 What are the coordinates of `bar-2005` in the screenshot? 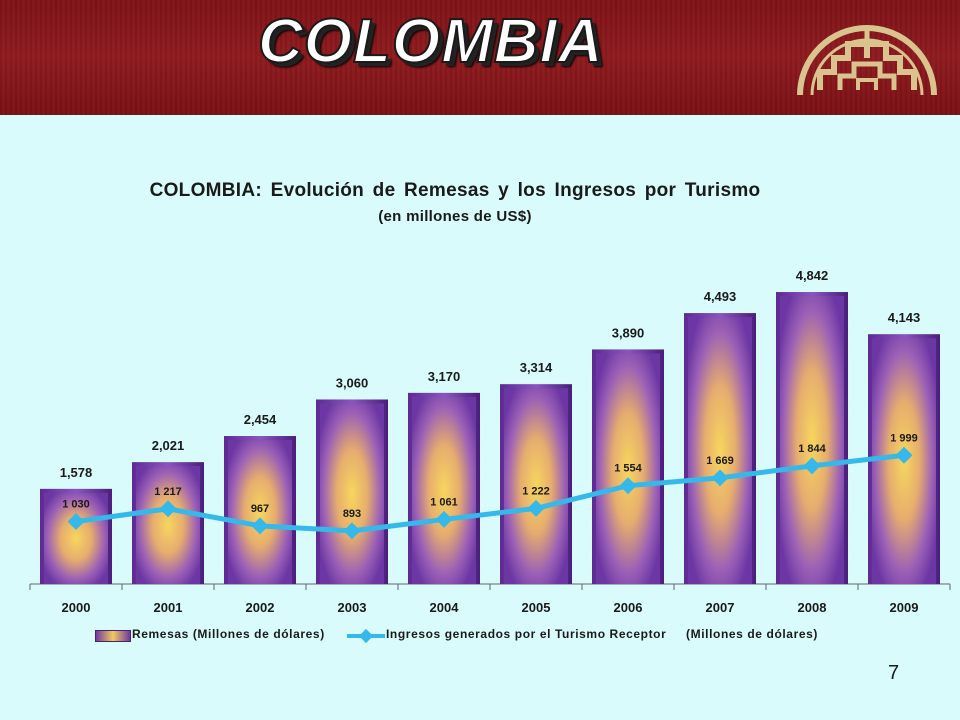 It's located at (536, 486).